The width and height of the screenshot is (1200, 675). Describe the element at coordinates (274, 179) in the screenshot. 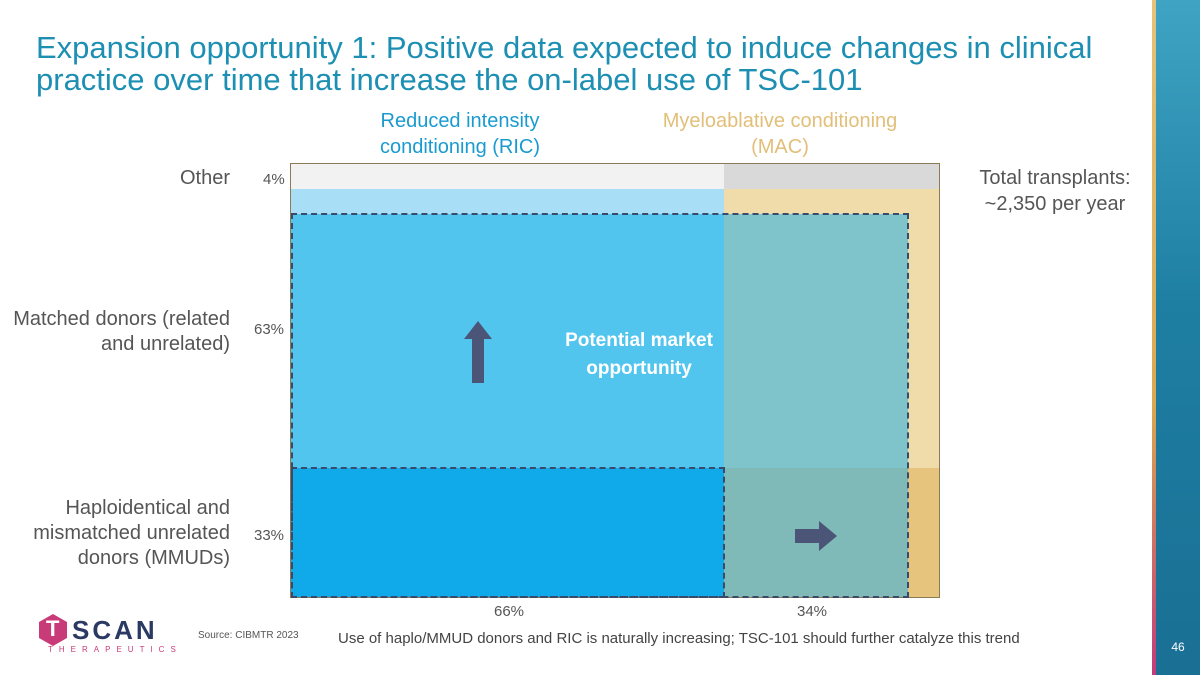

I see `pct-other: 4%` at that location.